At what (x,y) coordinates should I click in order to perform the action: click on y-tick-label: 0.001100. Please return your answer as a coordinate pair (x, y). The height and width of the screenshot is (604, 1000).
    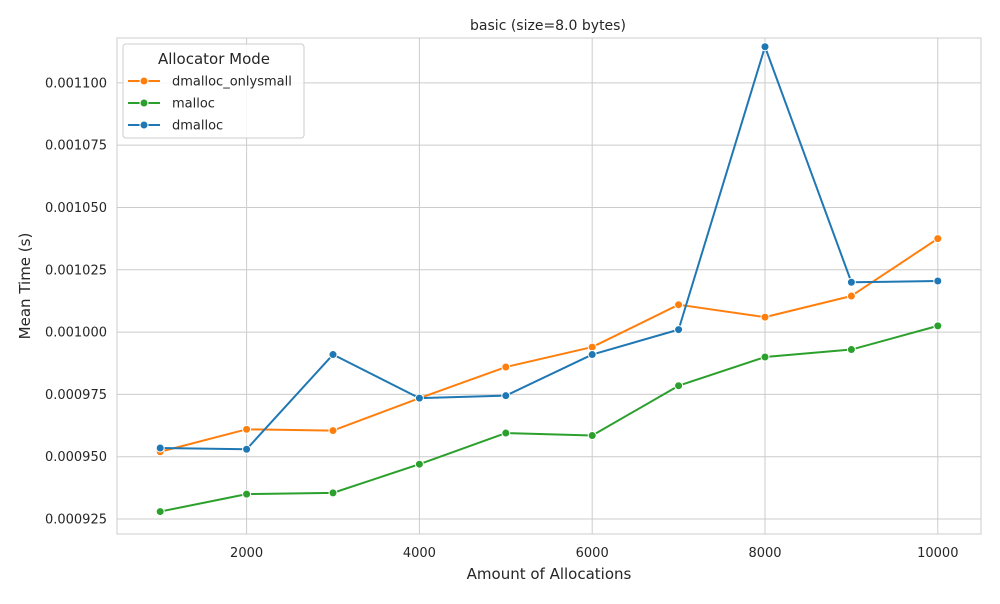
    Looking at the image, I should click on (76, 83).